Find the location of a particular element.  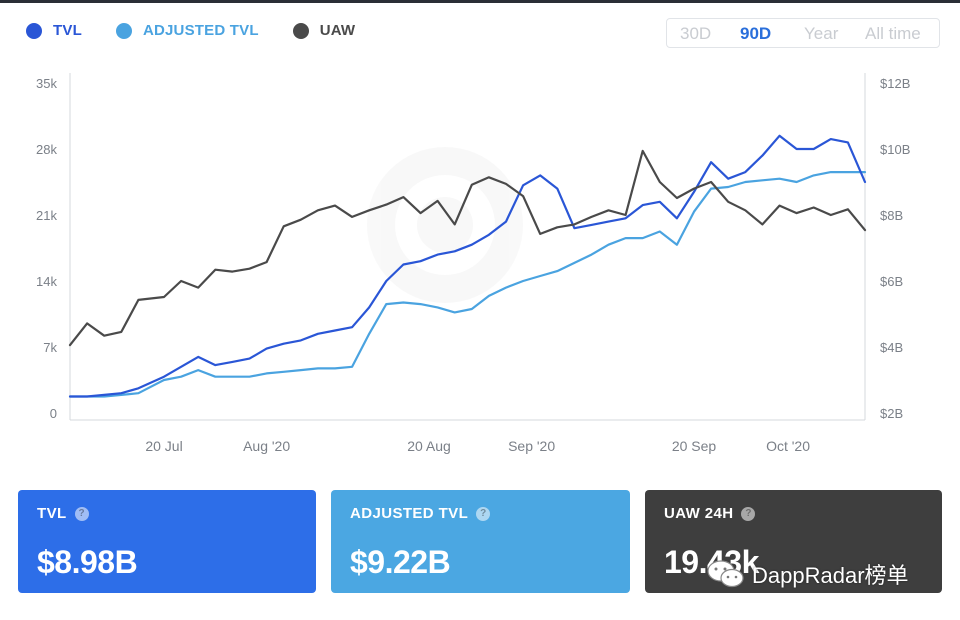

legend-item-adjusted-tvl: ADJUSTED TVL is located at coordinates (187, 30).